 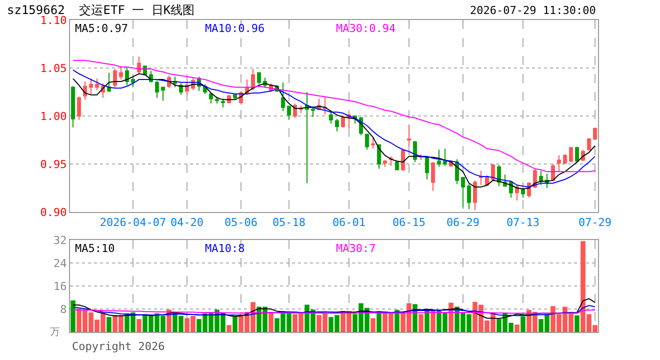 What do you see at coordinates (523, 223) in the screenshot?
I see `x-tick-label: 07-13` at bounding box center [523, 223].